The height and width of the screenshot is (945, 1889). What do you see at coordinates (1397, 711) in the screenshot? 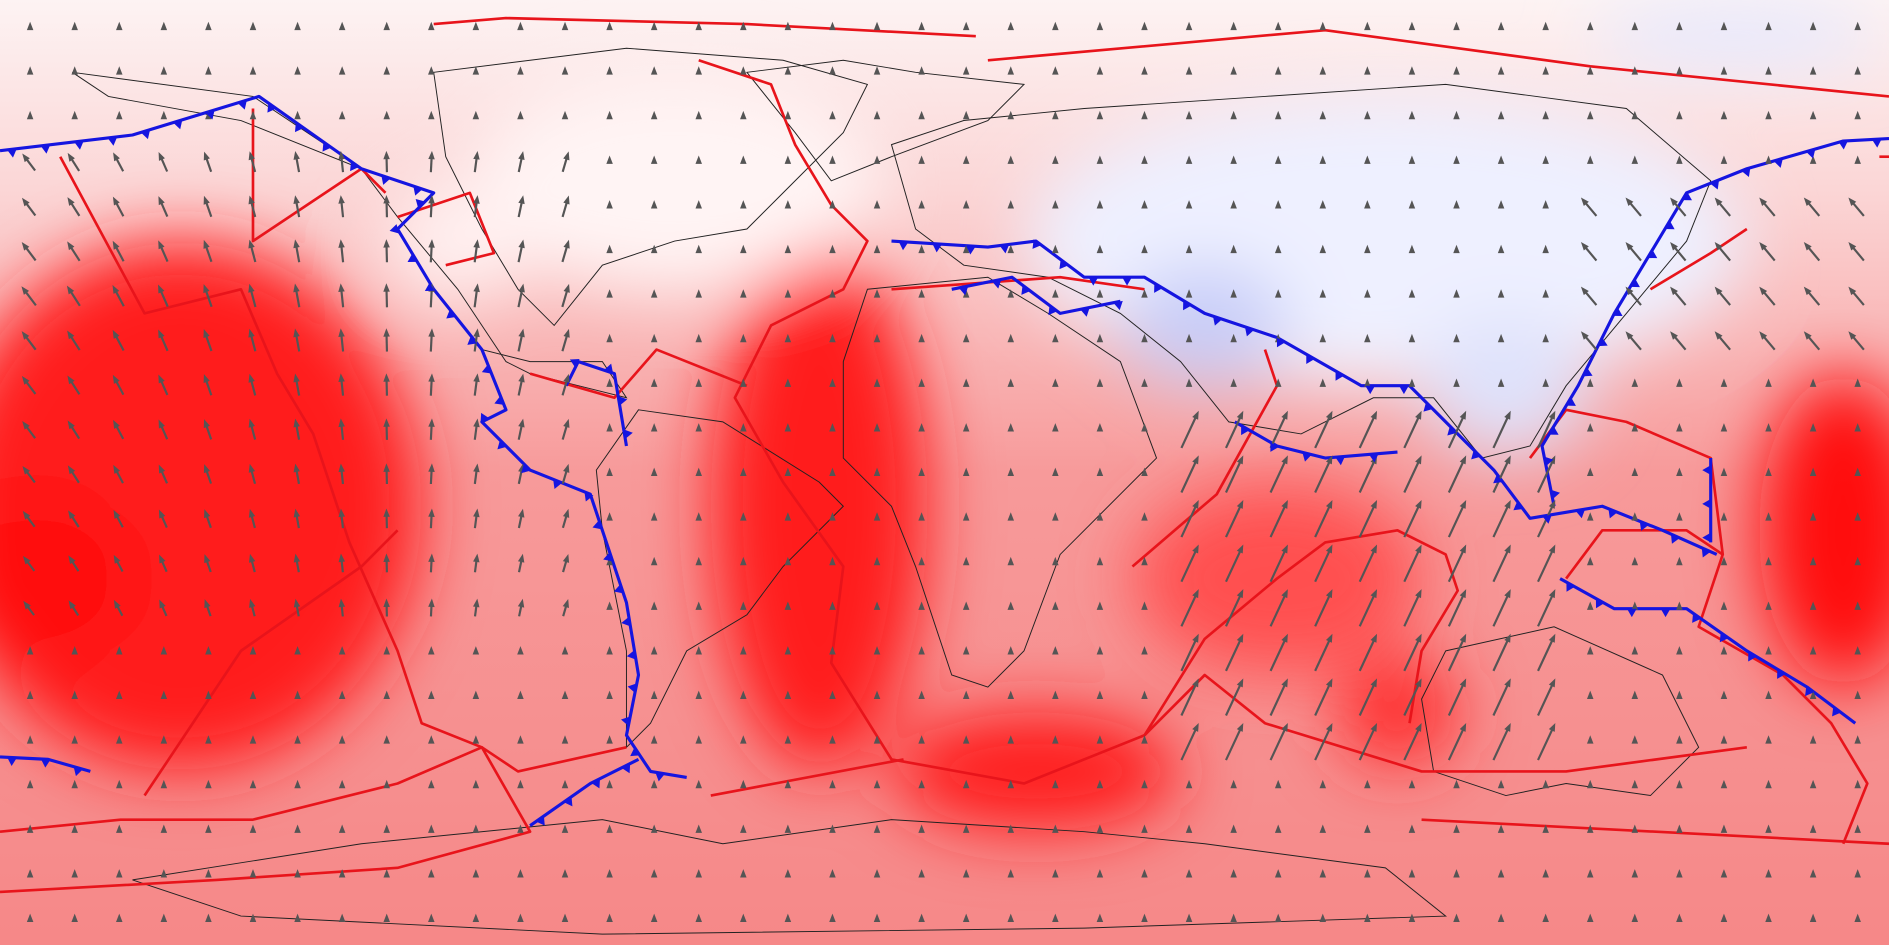
I see `field-blob` at bounding box center [1397, 711].